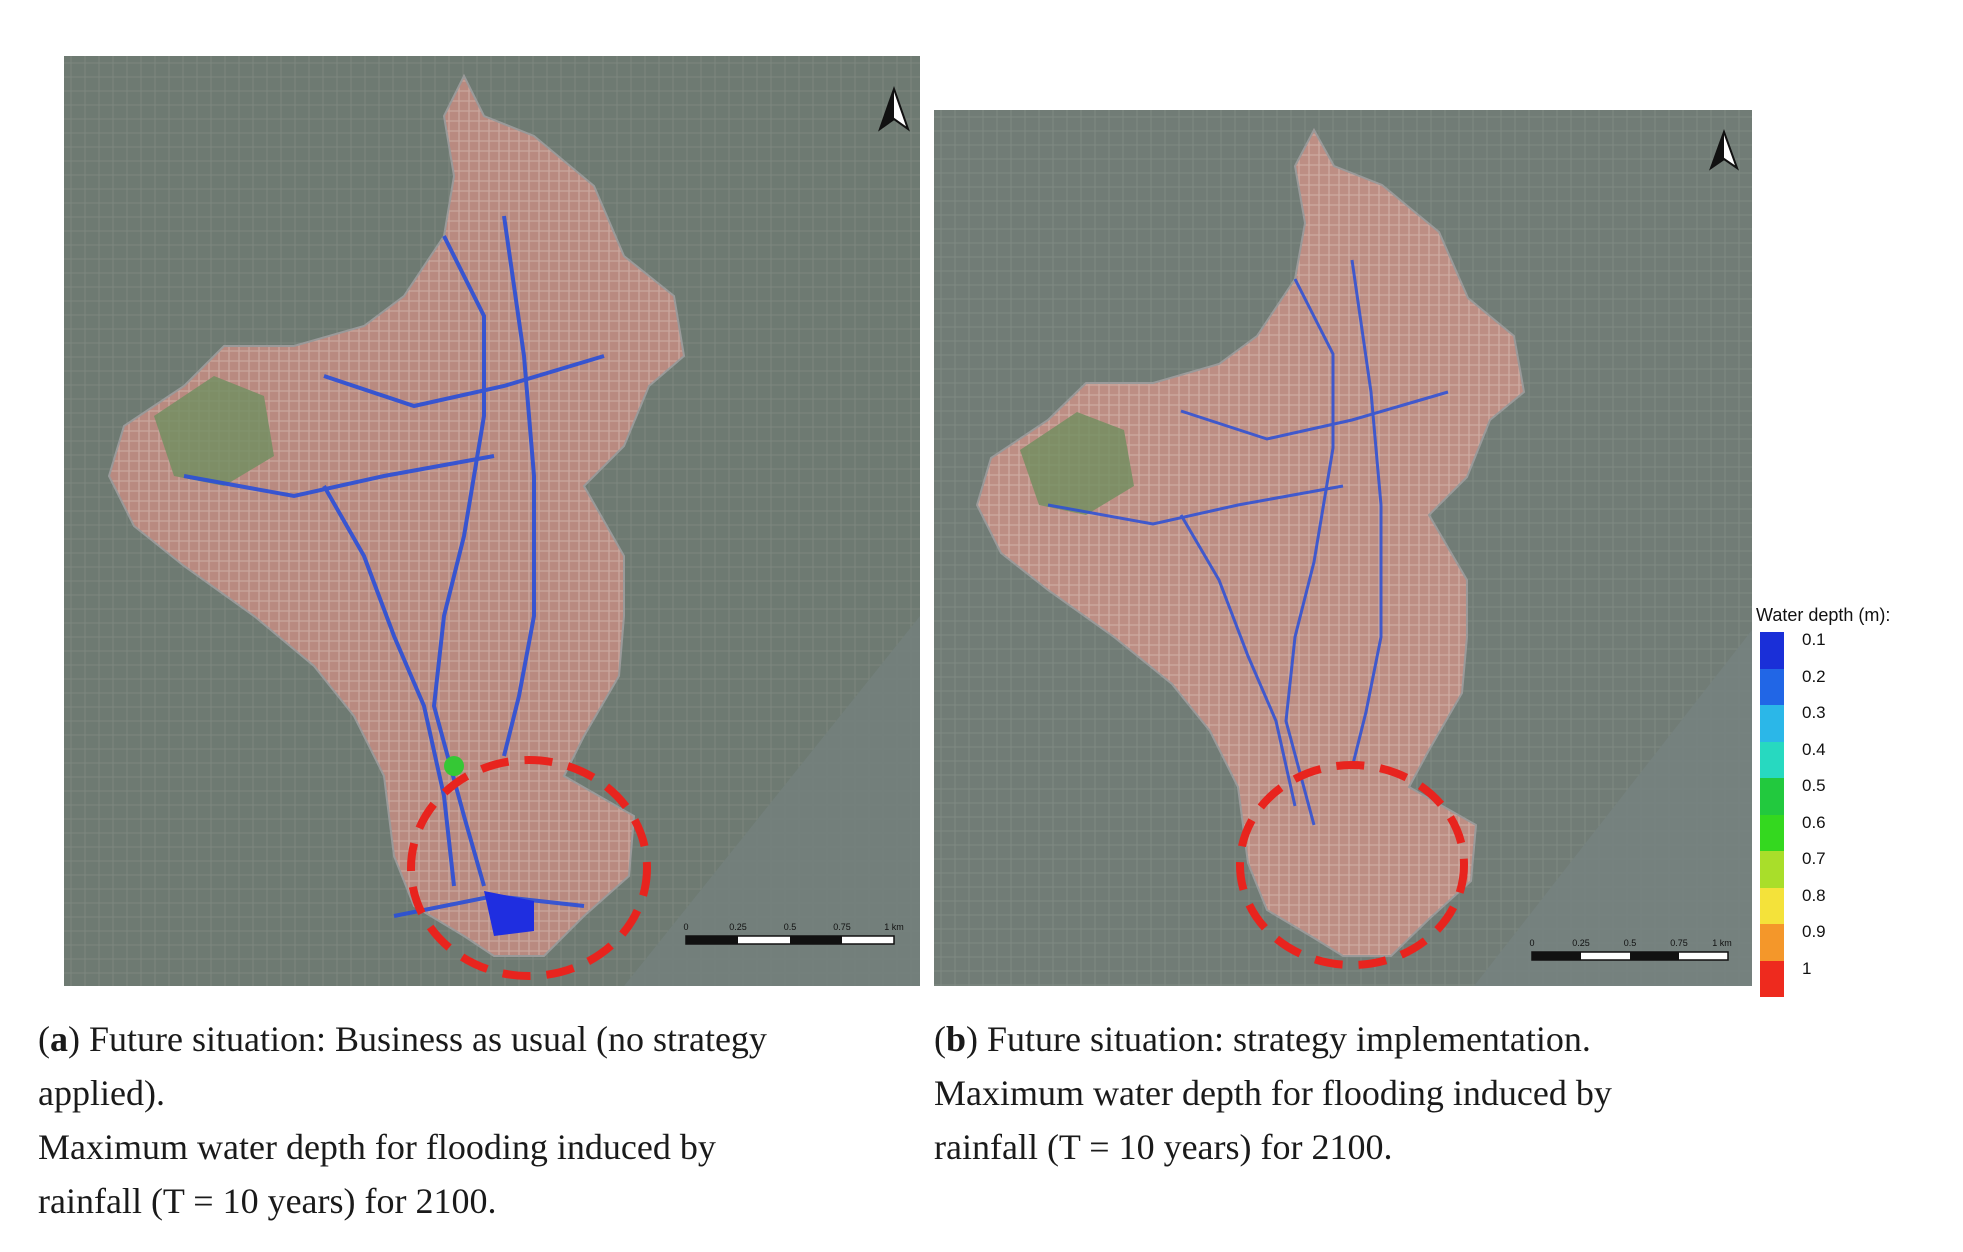  What do you see at coordinates (1163, 1147) in the screenshot?
I see `caption-b-line3: rainfall (T = 10 years) for 2100.` at bounding box center [1163, 1147].